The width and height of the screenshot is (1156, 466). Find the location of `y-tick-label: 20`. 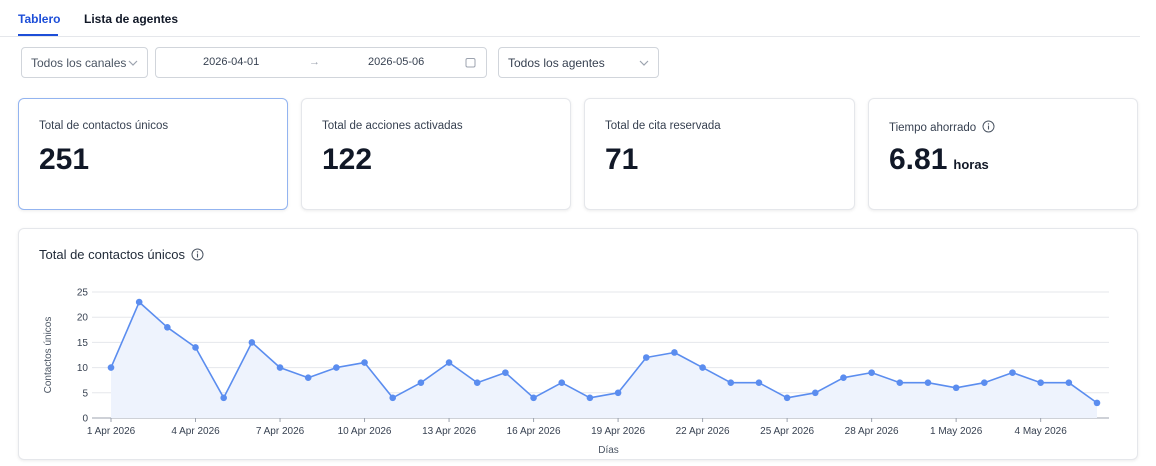

y-tick-label: 20 is located at coordinates (83, 318).